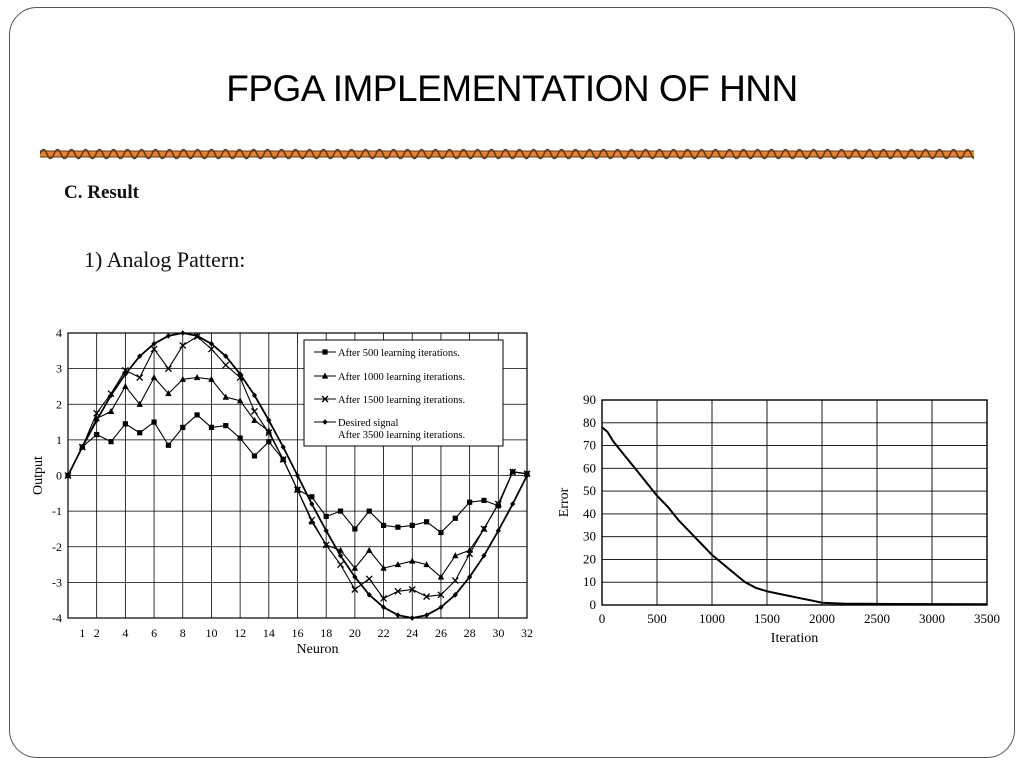  What do you see at coordinates (794, 502) in the screenshot?
I see `plot-border` at bounding box center [794, 502].